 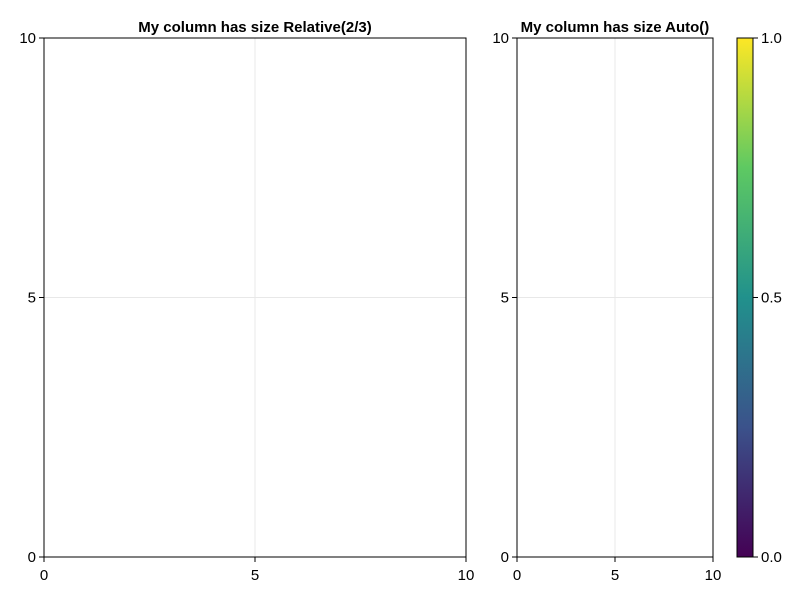 I want to click on colorbar-tick-label: 0.0, so click(x=771, y=557).